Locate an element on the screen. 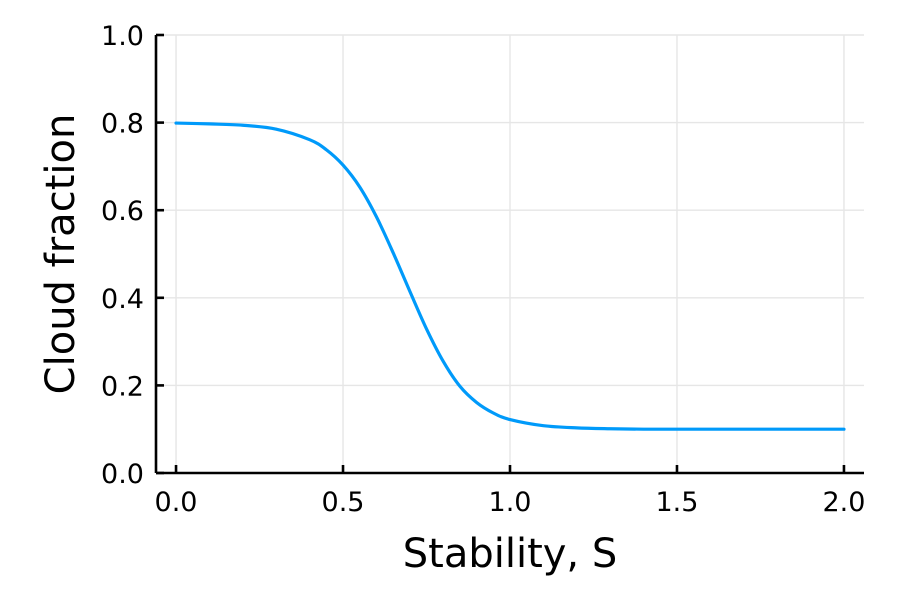  x-tick-label-1: 0.5 is located at coordinates (343, 502).